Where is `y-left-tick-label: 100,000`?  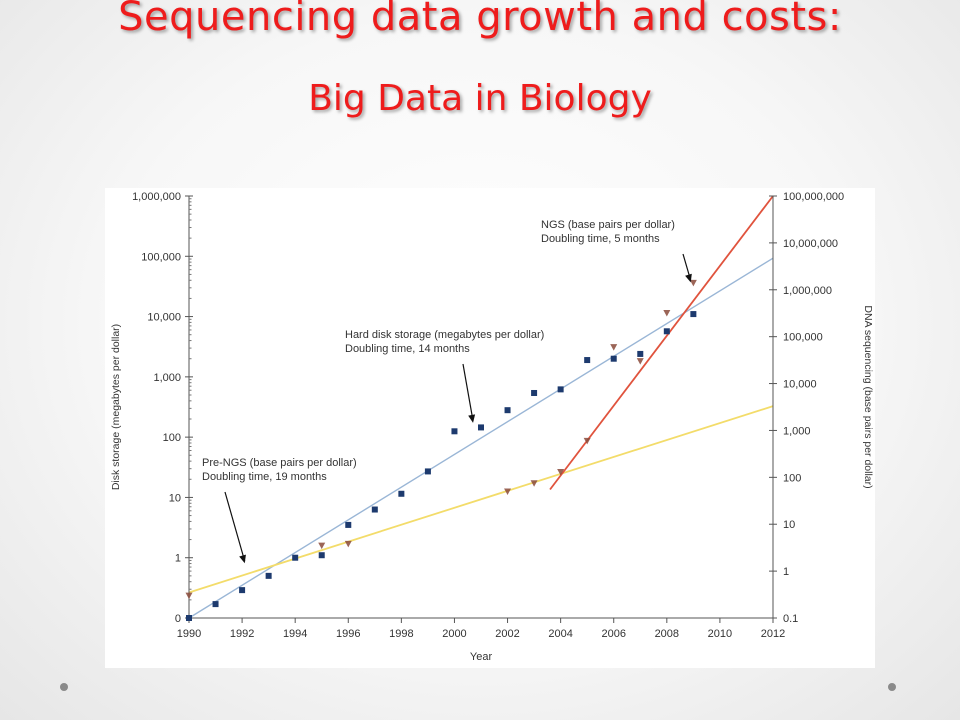 y-left-tick-label: 100,000 is located at coordinates (161, 257).